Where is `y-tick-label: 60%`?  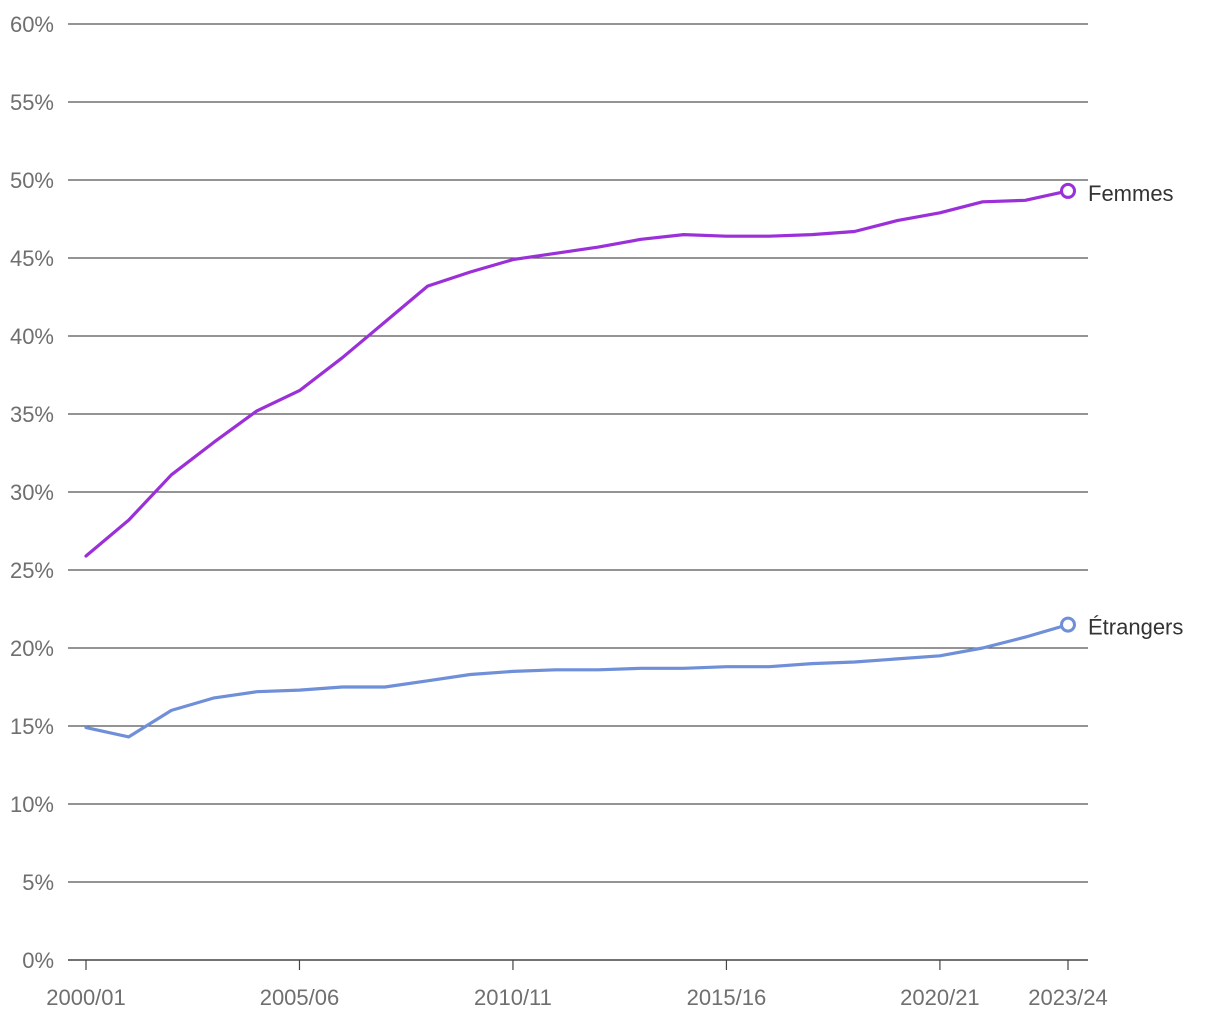
y-tick-label: 60% is located at coordinates (32, 24).